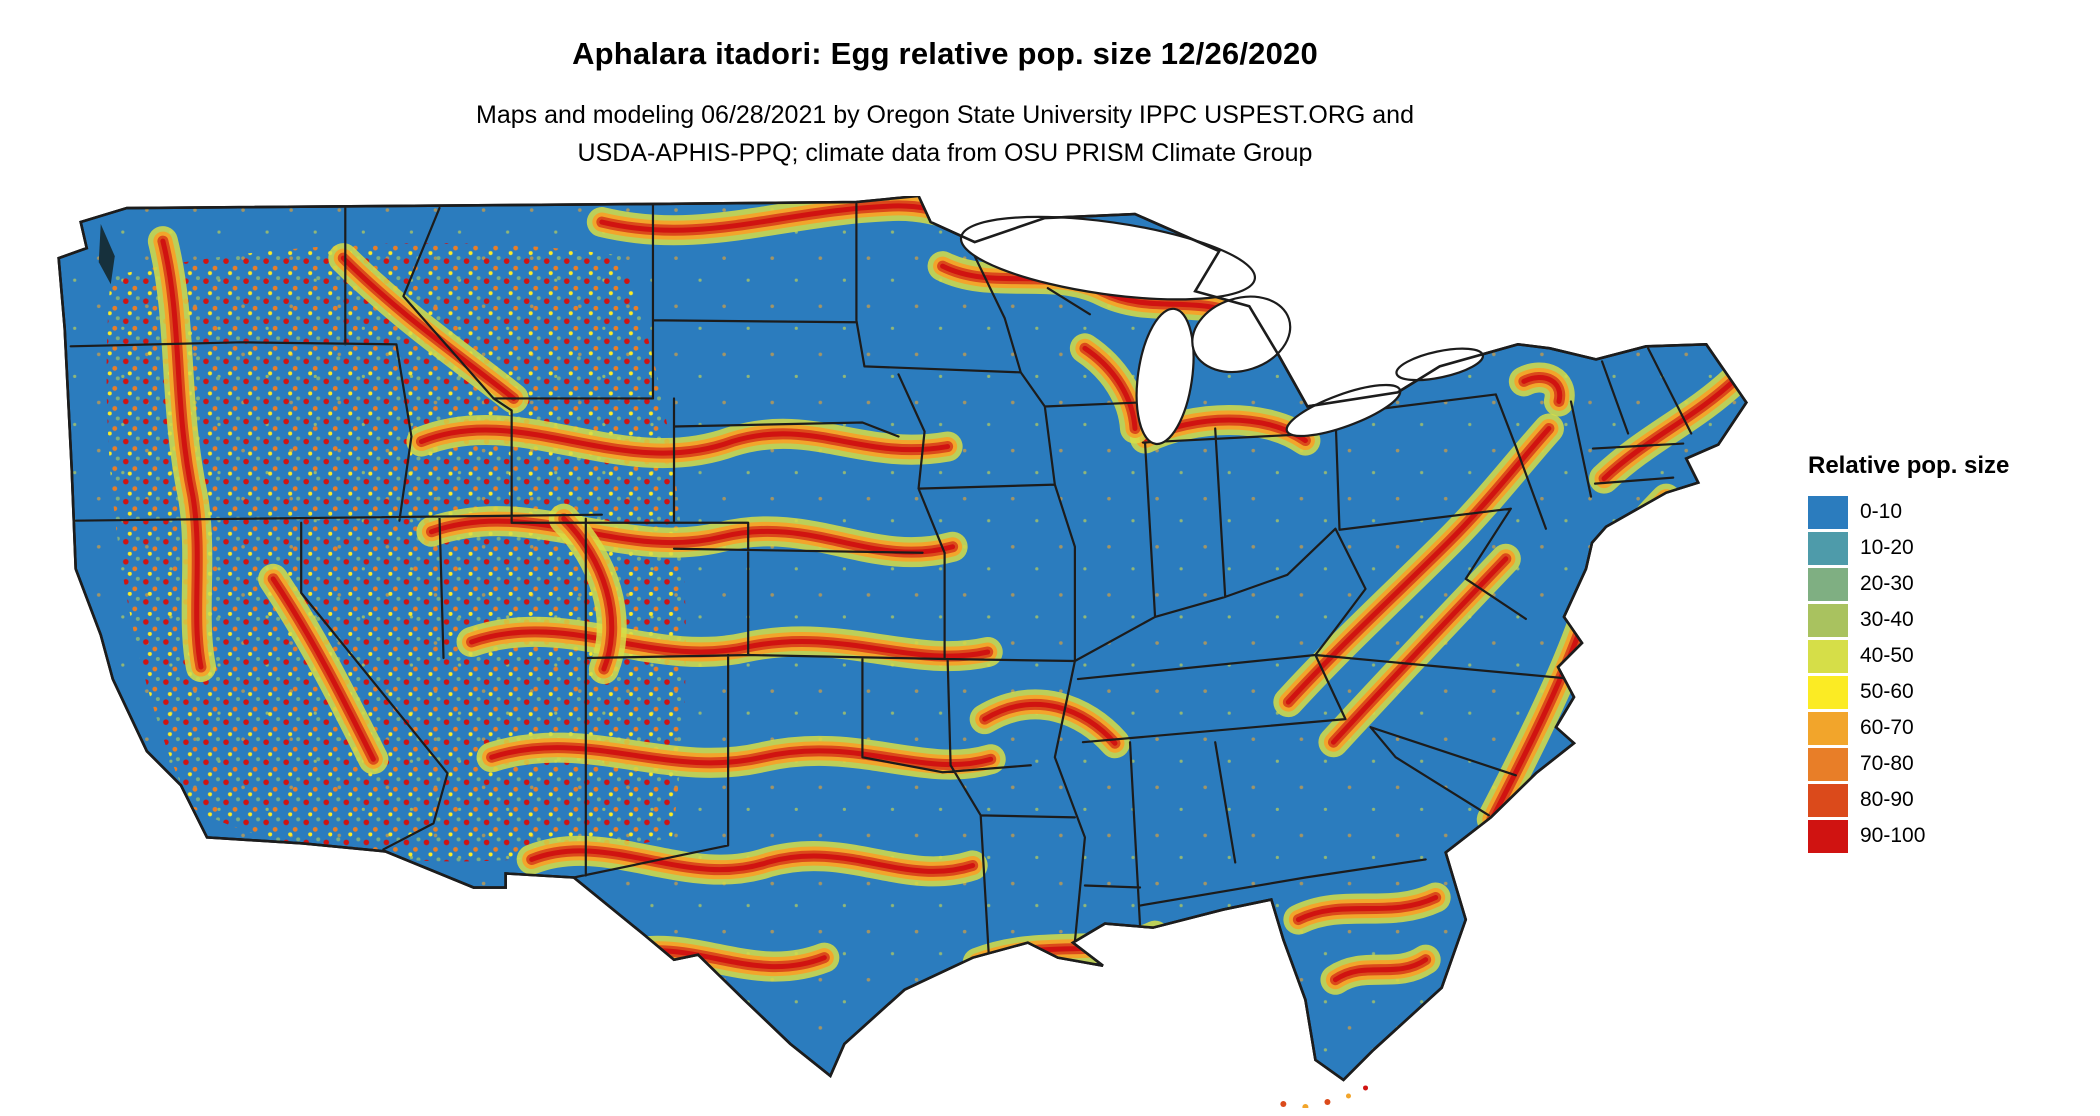 The width and height of the screenshot is (2100, 1116). What do you see at coordinates (1222, 330) in the screenshot?
I see `great-lakes` at bounding box center [1222, 330].